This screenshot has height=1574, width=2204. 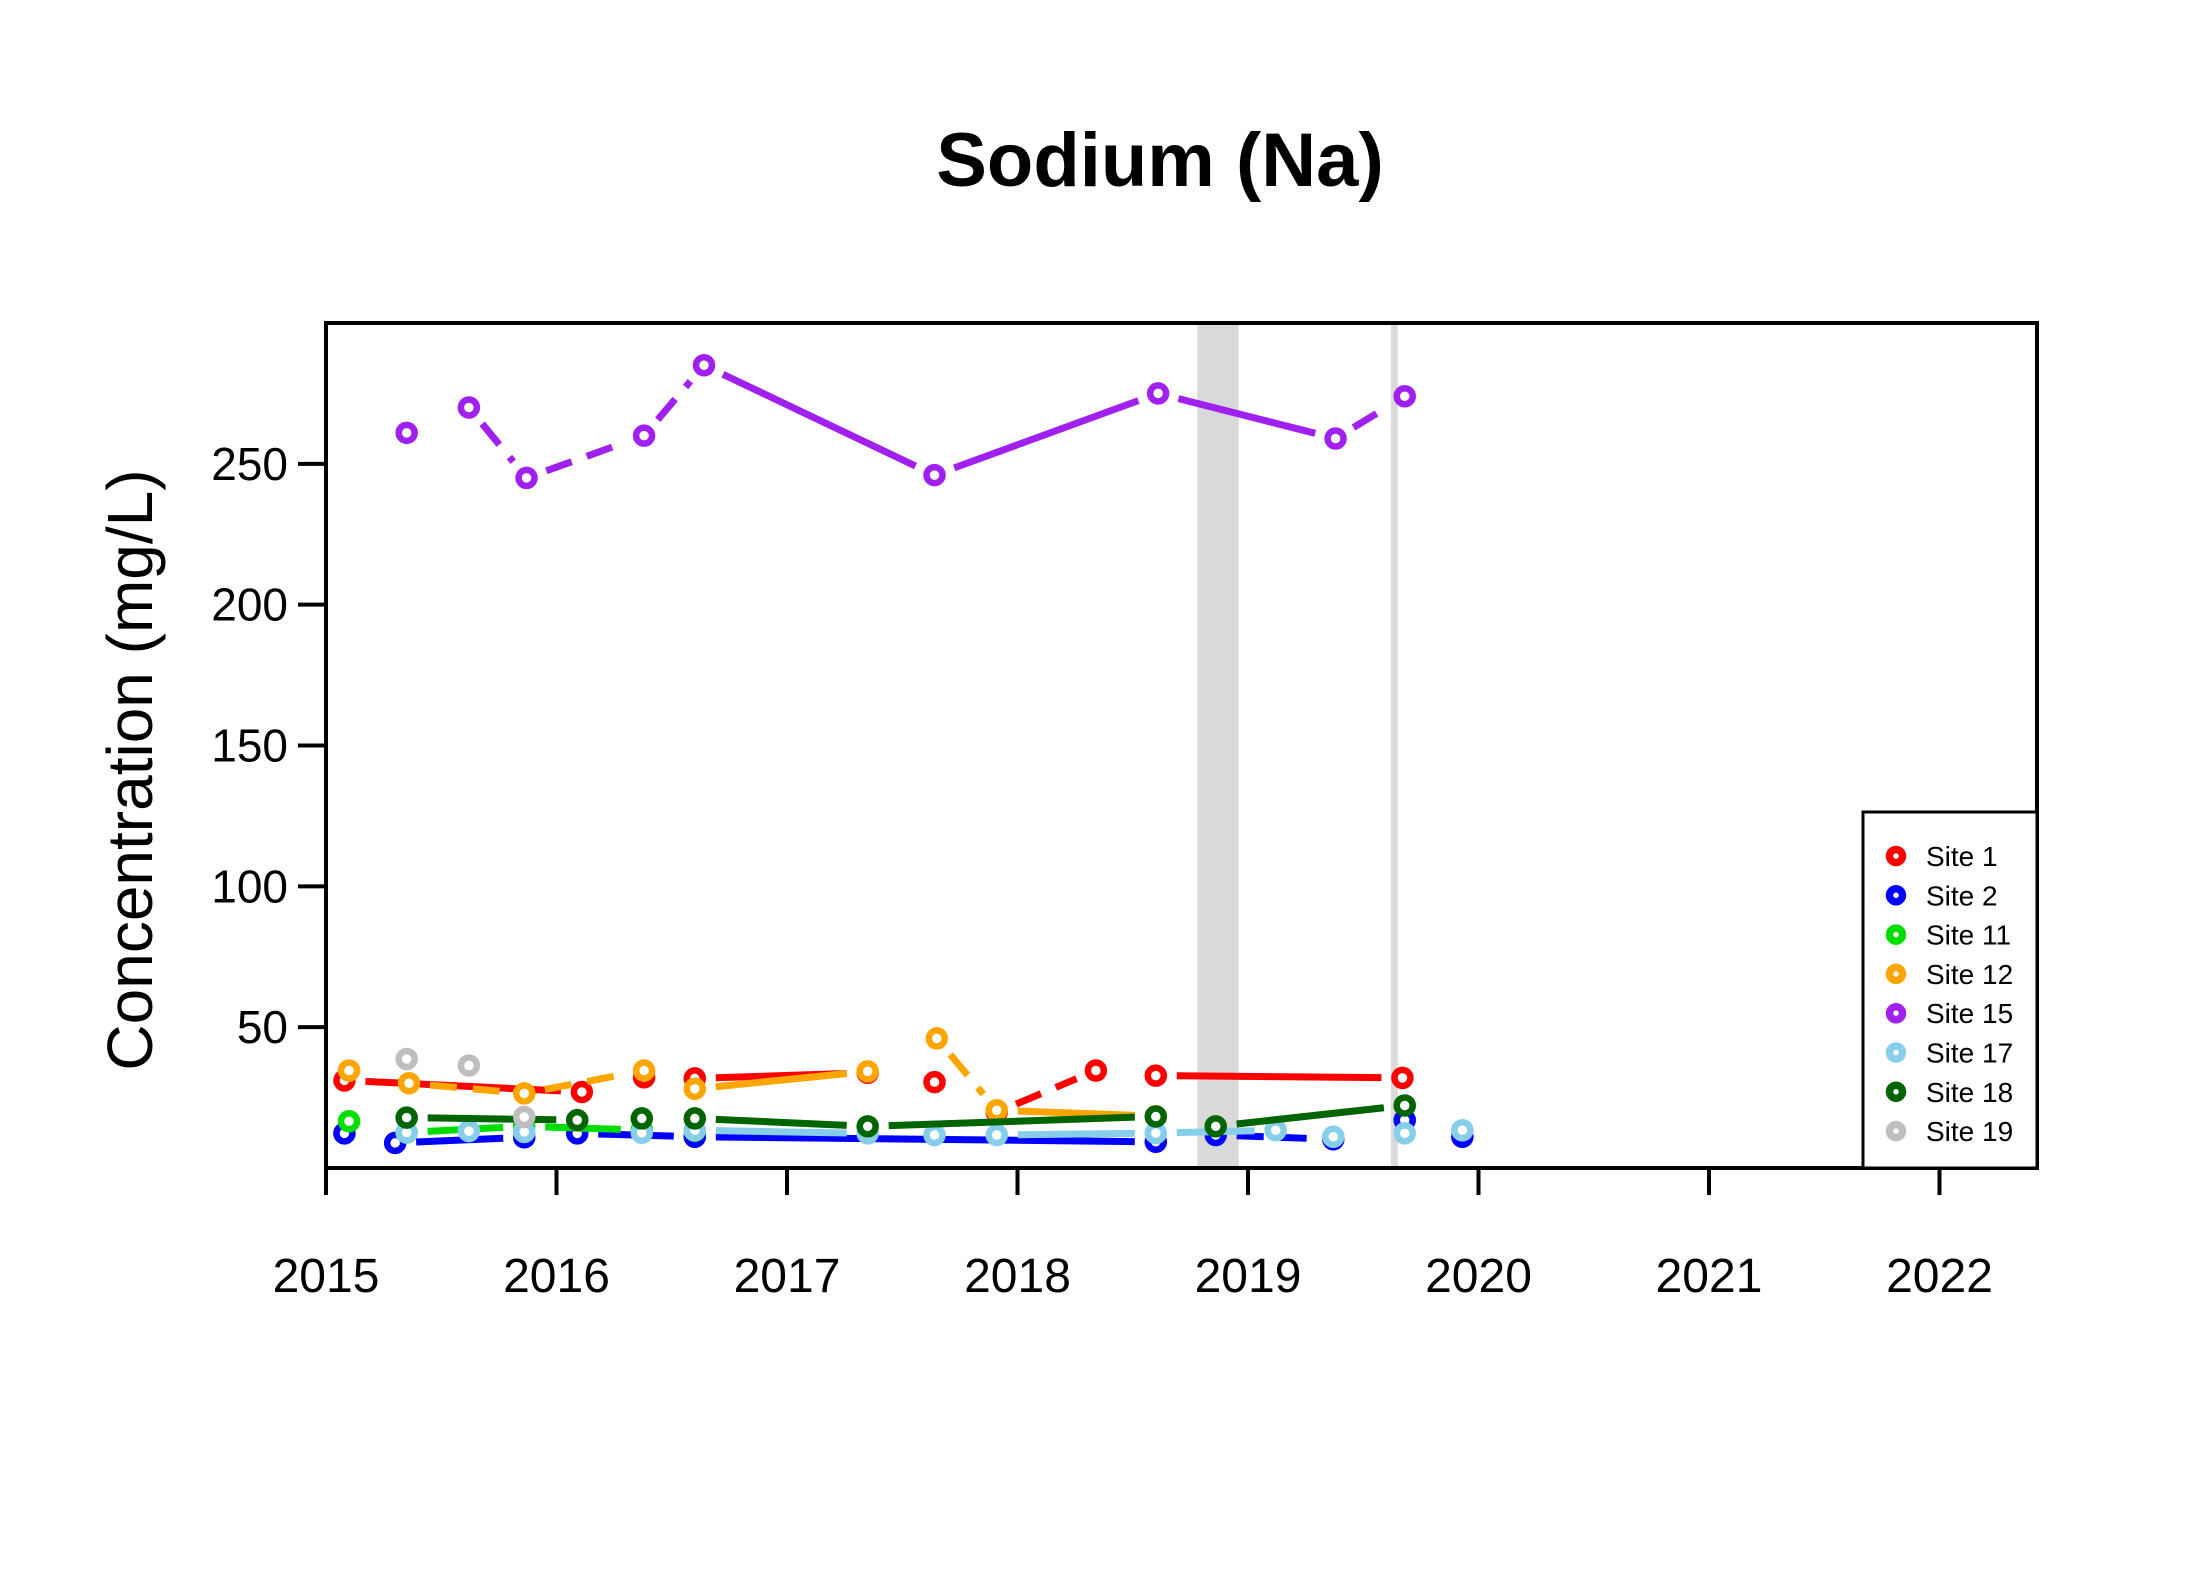 I want to click on legend-border, so click(x=1950, y=990).